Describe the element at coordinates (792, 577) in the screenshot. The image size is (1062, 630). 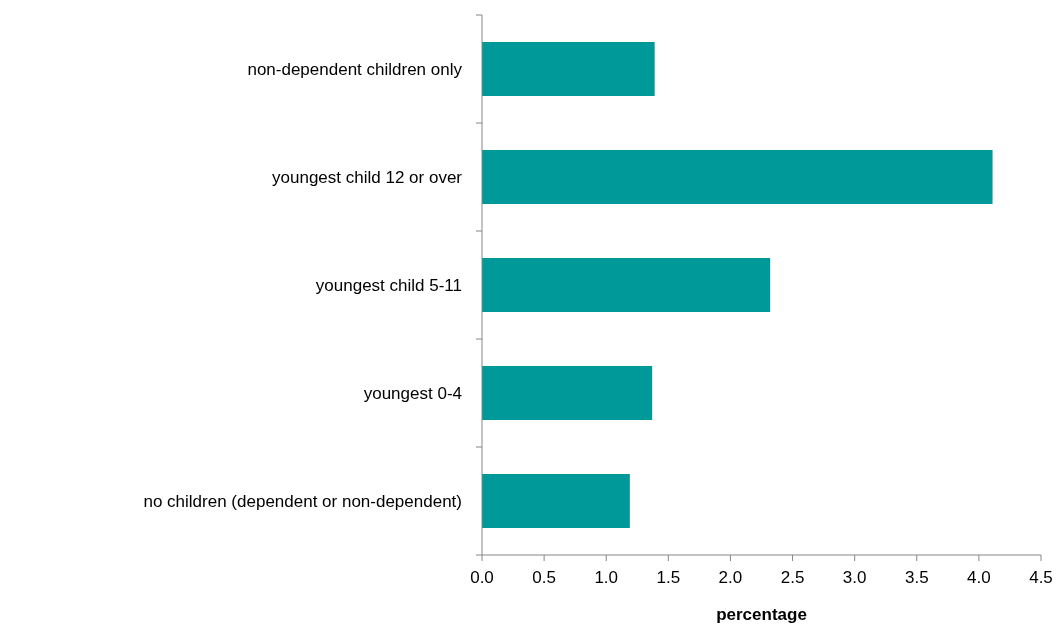
I see `x-tick-label: 2.5` at that location.